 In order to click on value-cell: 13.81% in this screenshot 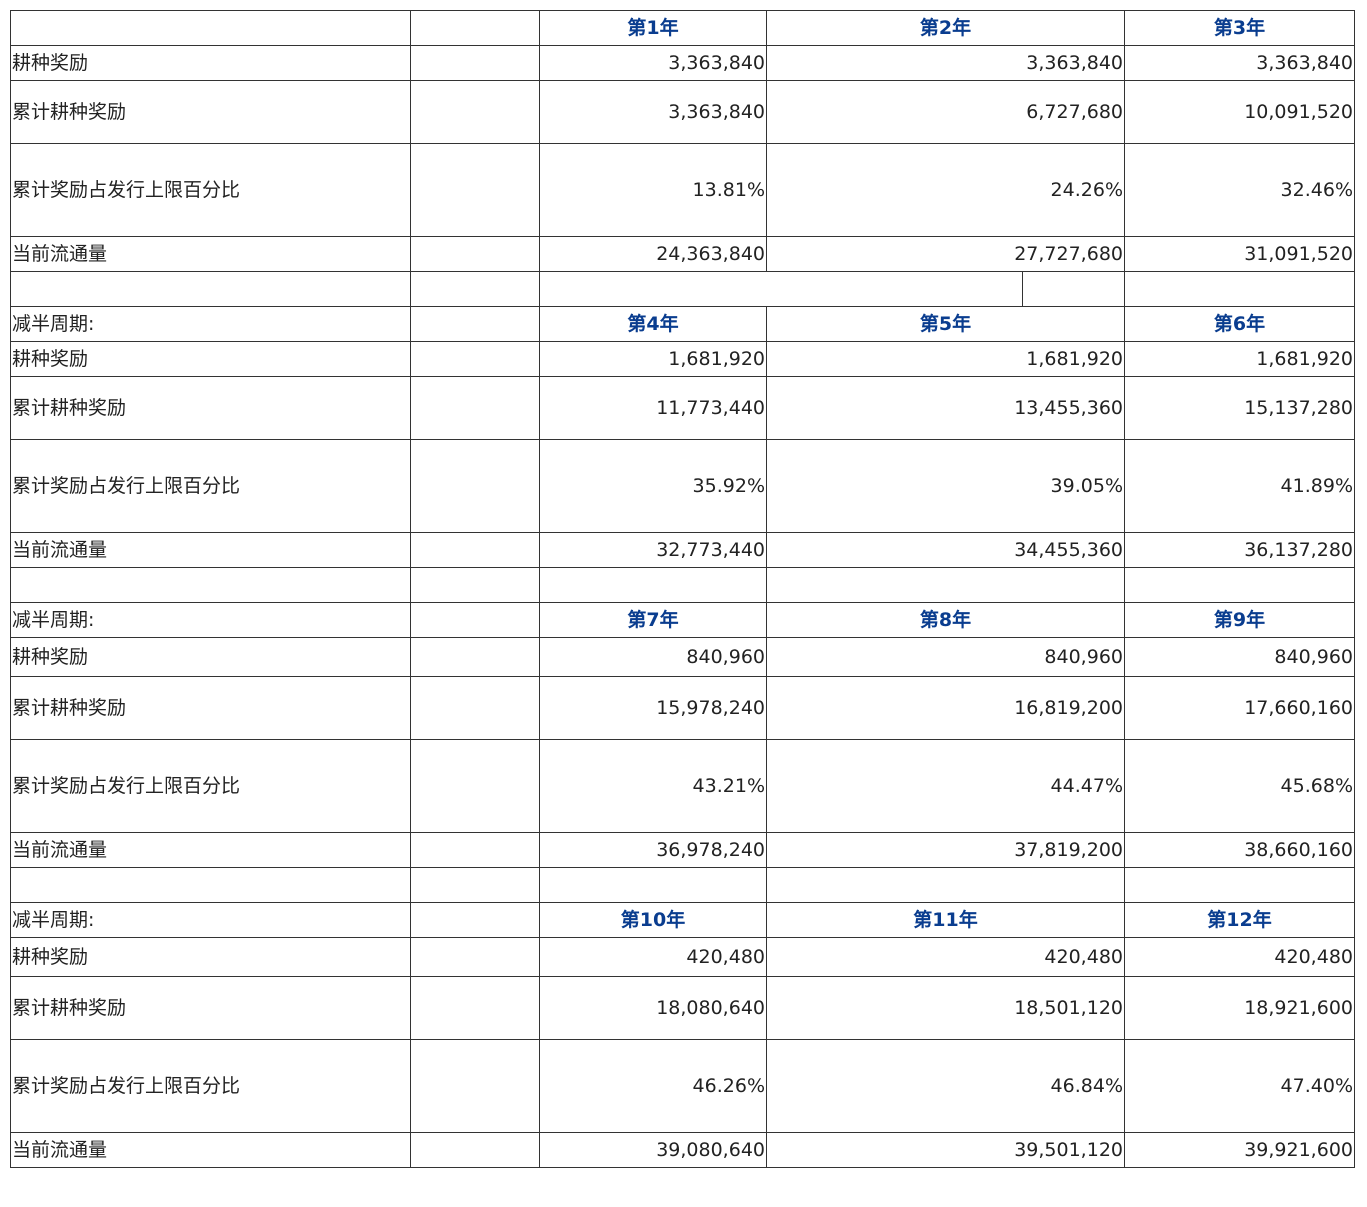, I will do `click(653, 190)`.